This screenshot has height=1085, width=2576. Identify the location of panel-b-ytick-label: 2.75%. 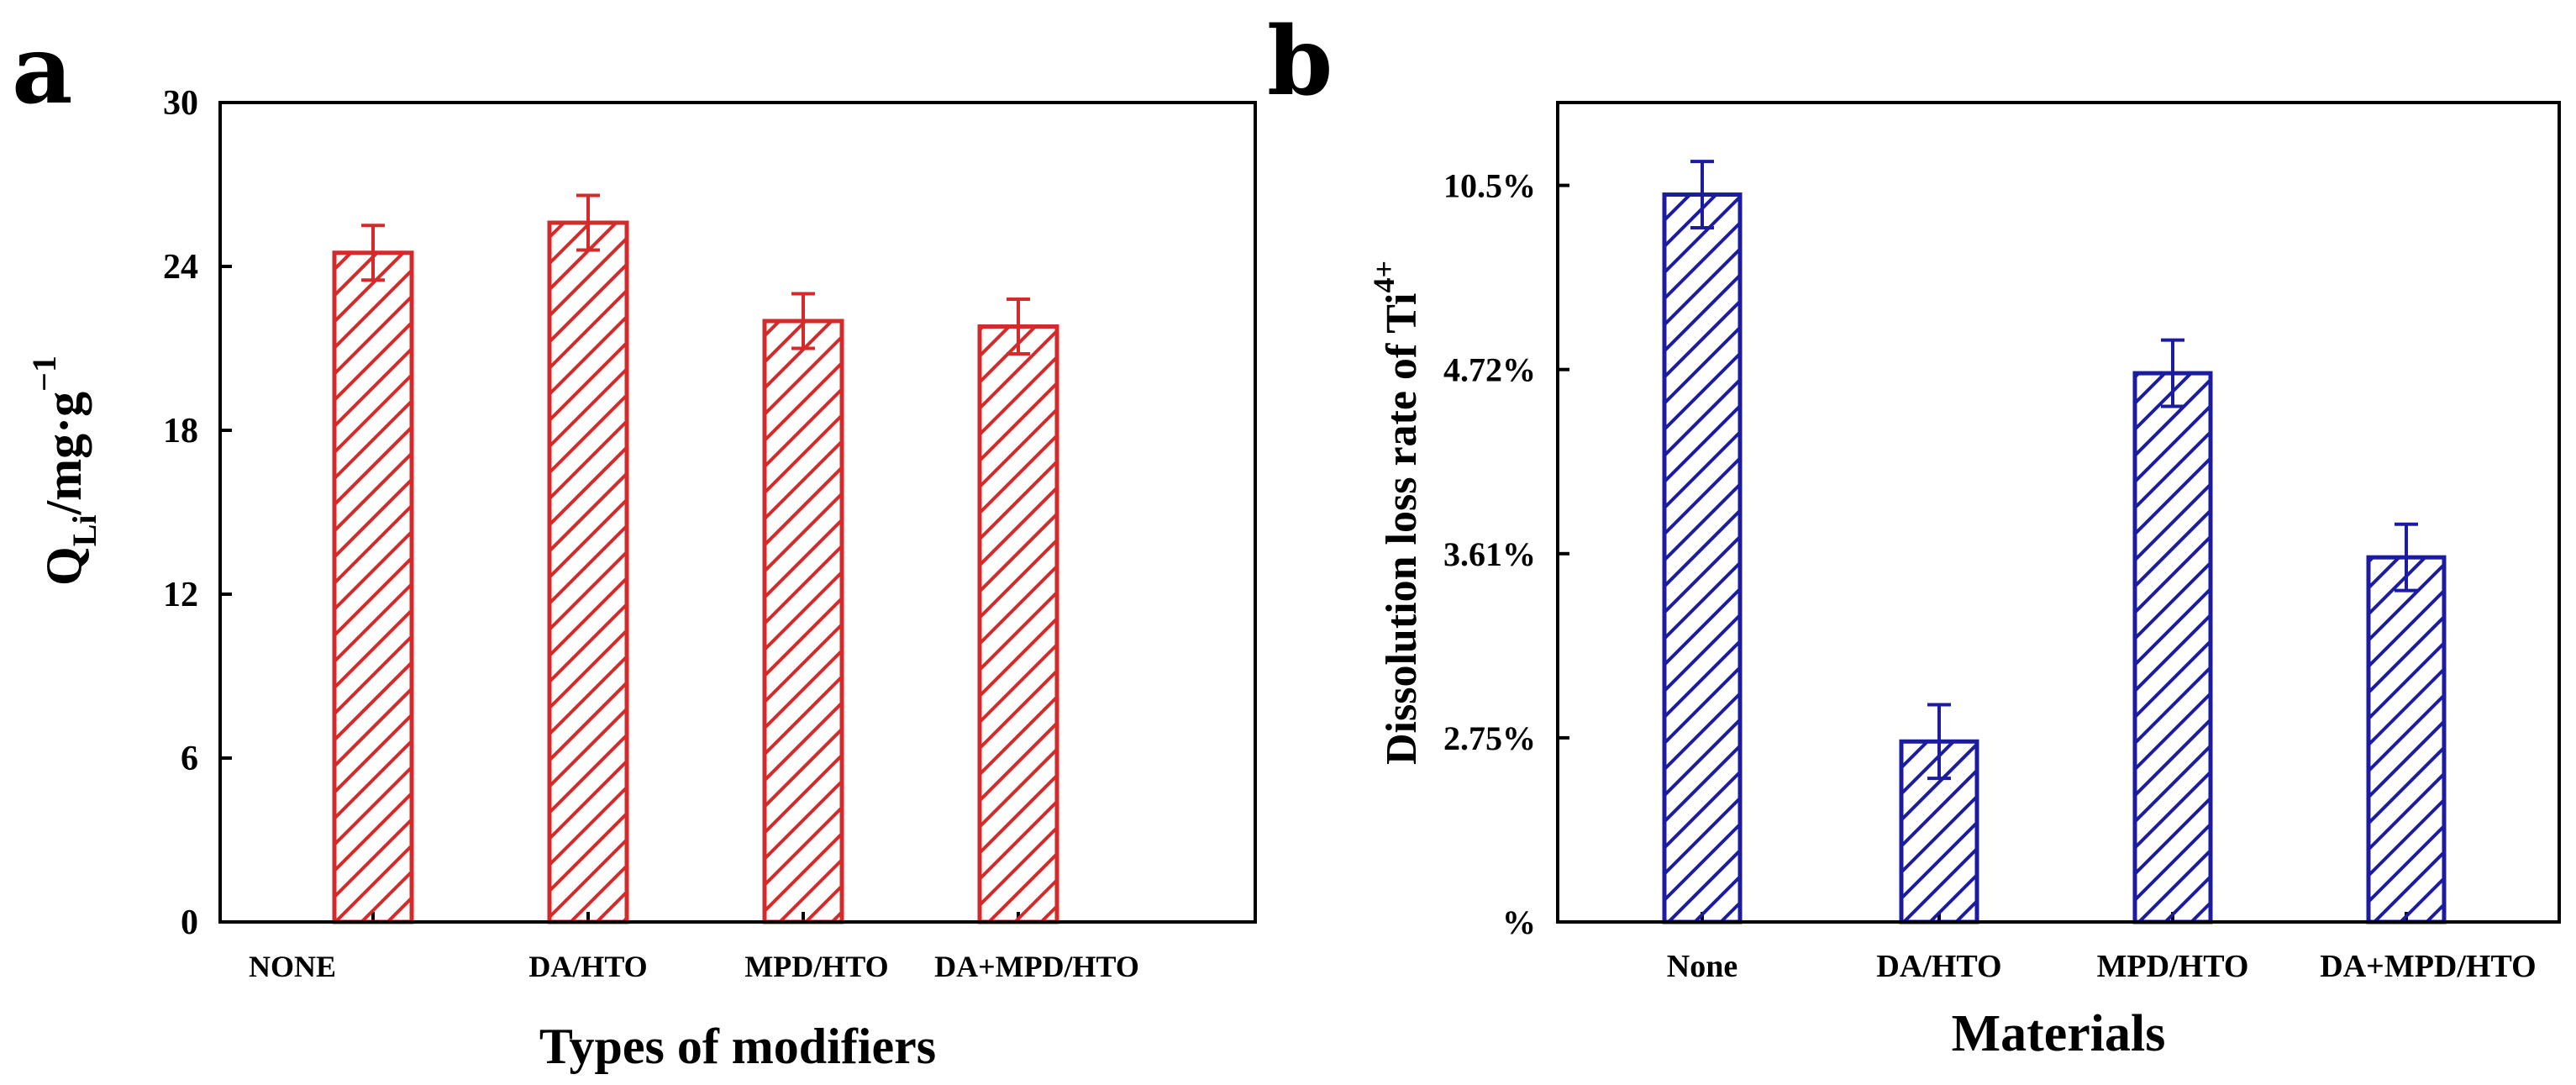
(1489, 738).